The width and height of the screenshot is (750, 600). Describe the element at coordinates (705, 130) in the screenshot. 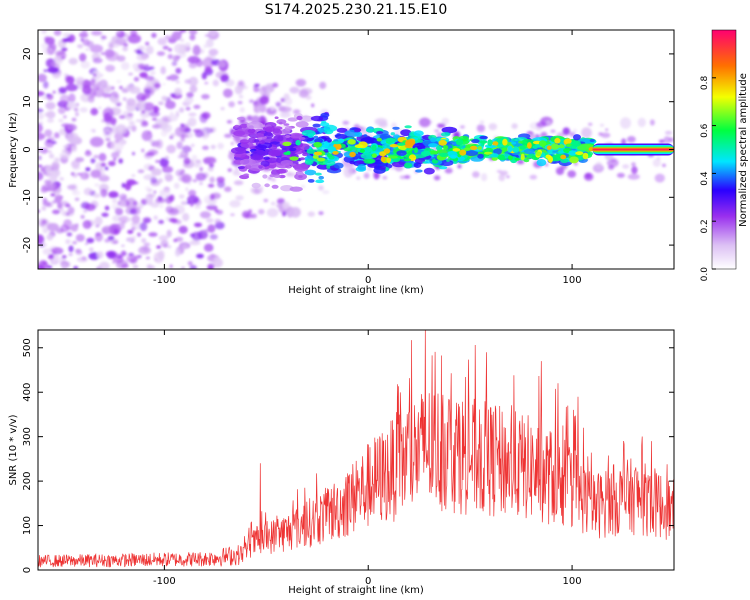

I see `colorbar-tick-label: 0.6` at that location.